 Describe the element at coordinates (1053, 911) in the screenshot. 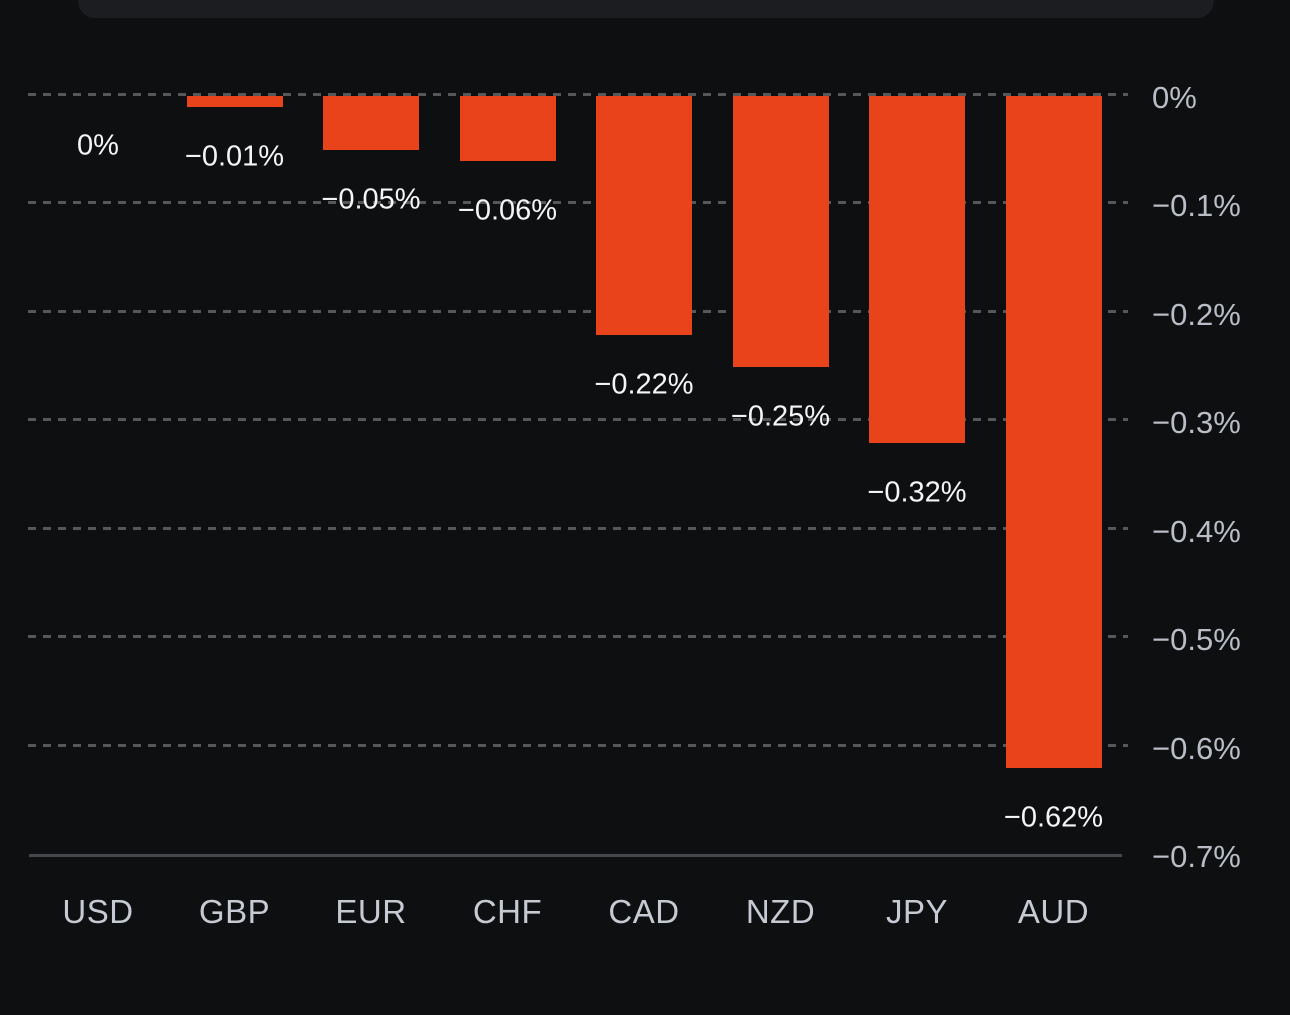

I see `x-tick-aud: AUD` at that location.